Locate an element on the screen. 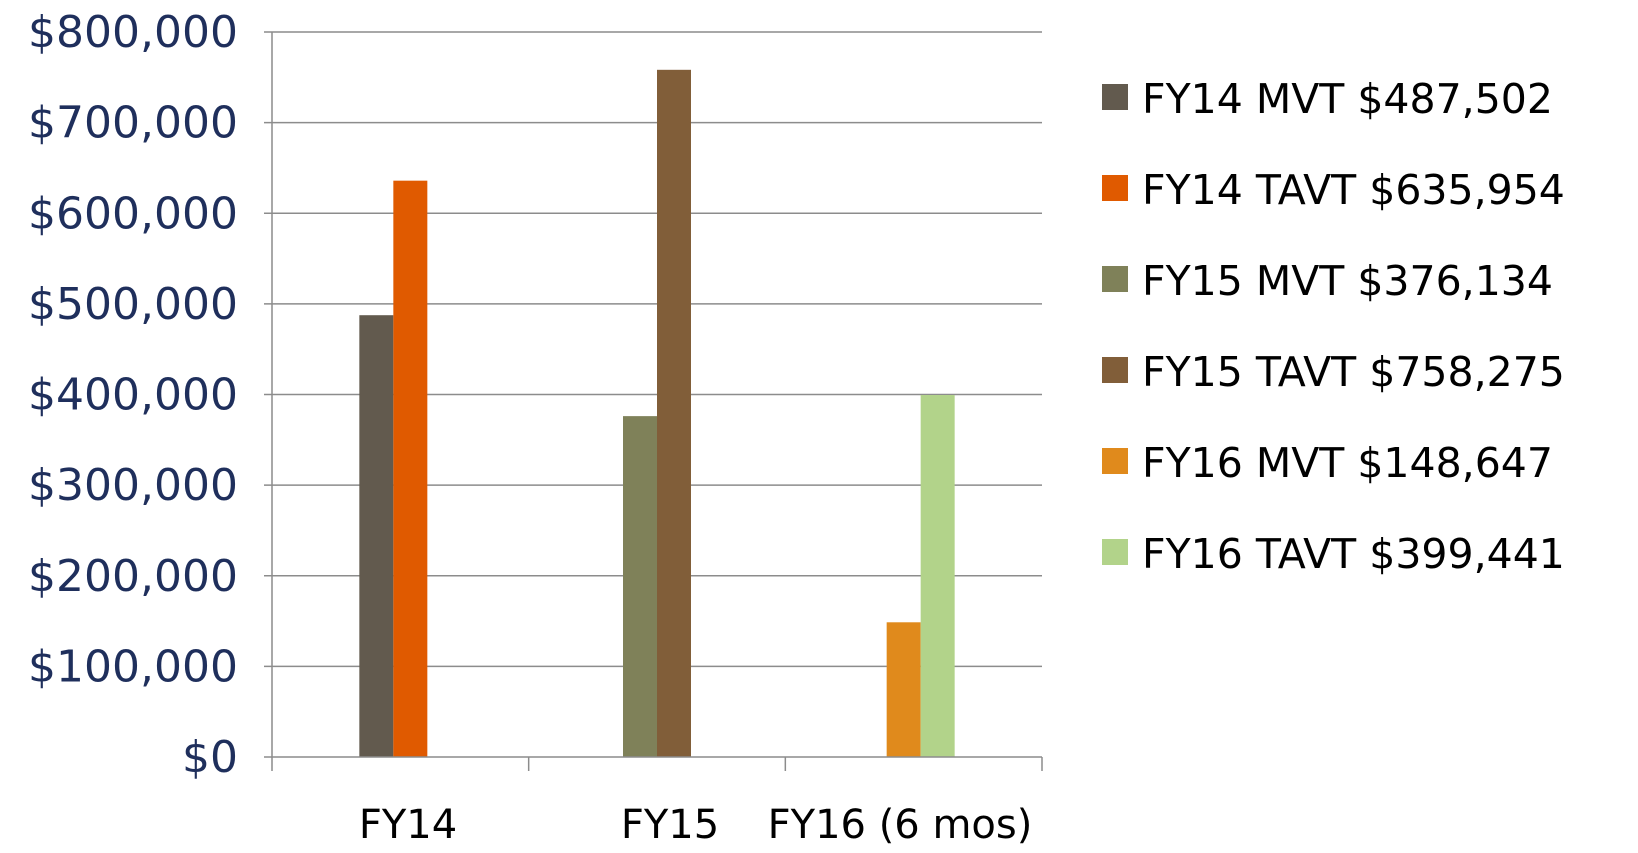 The image size is (1638, 853). x-axis-tick-labels: FY14 FY15 FY16 (6 mos) is located at coordinates (696, 825).